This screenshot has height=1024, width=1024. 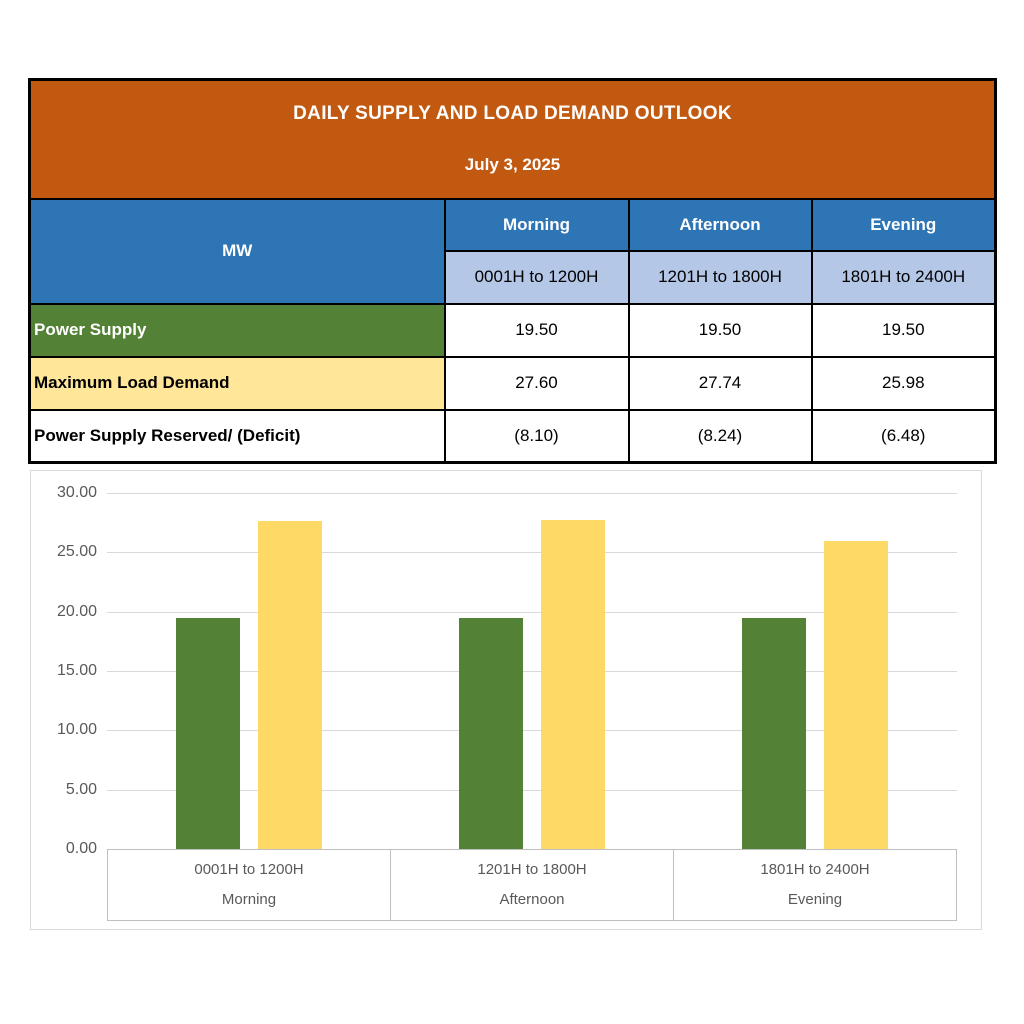 What do you see at coordinates (536, 277) in the screenshot?
I see `time-range-morning: 0001H to 1200H` at bounding box center [536, 277].